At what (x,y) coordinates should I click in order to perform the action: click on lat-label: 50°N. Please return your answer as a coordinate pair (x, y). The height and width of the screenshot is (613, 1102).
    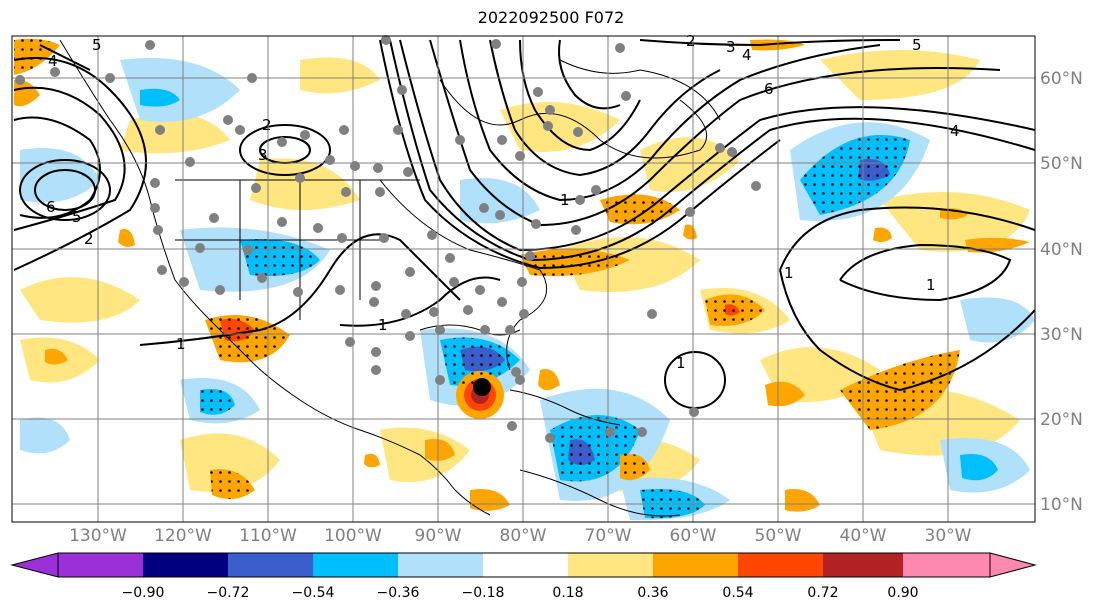
    Looking at the image, I should click on (1061, 164).